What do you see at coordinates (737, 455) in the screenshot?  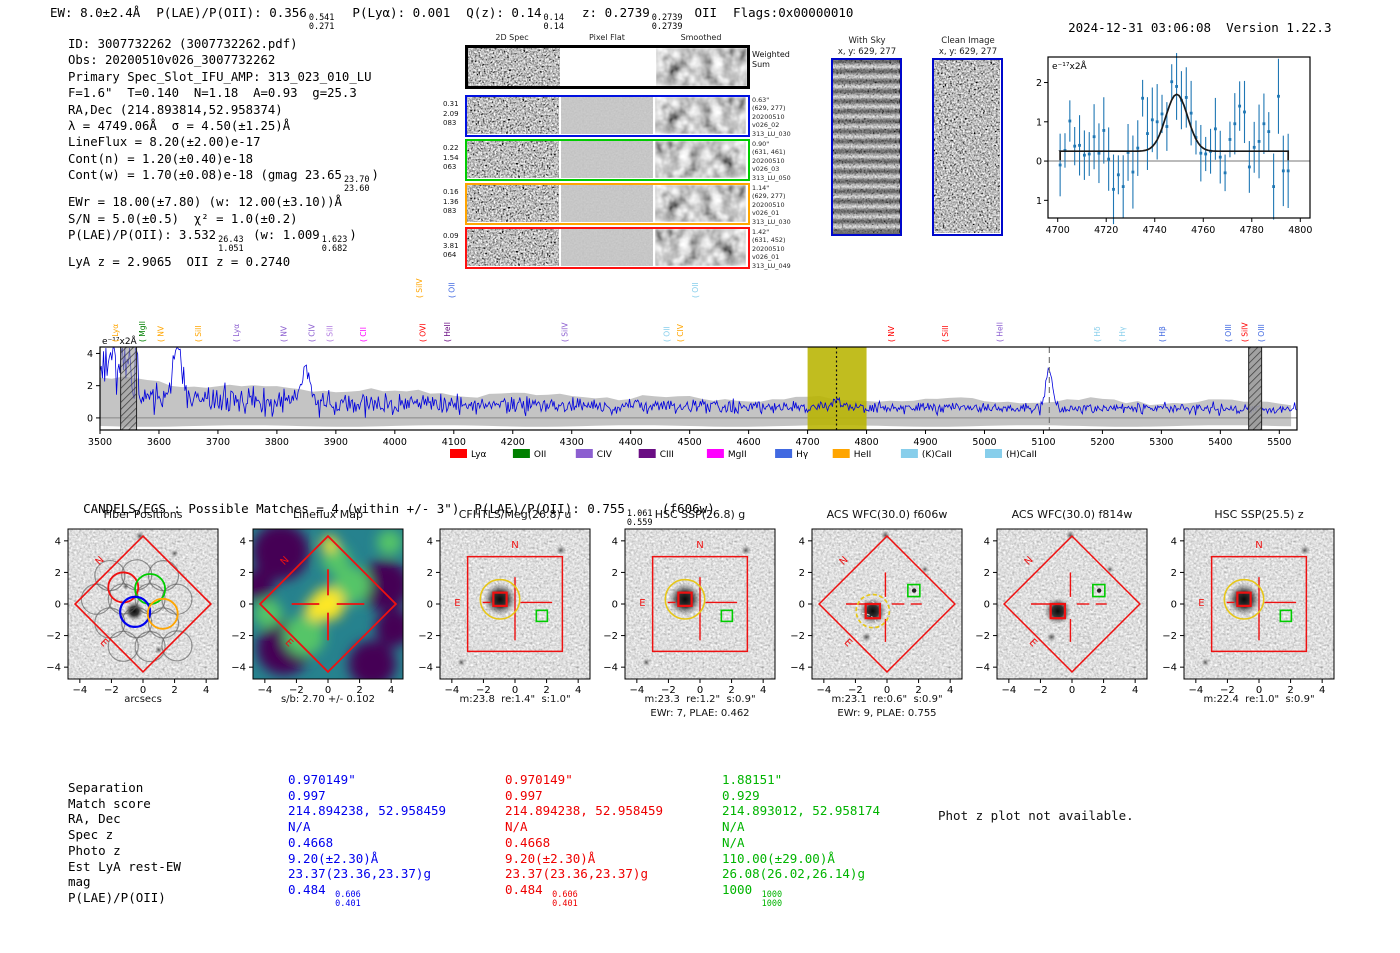 I see `svg-text: MgII` at bounding box center [737, 455].